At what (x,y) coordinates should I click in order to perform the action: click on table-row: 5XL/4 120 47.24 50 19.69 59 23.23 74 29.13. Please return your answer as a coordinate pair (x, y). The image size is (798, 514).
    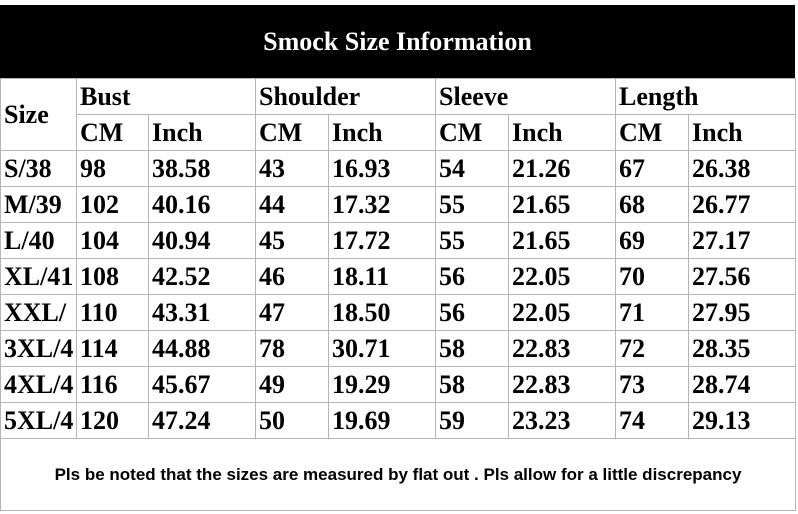
    Looking at the image, I should click on (398, 420).